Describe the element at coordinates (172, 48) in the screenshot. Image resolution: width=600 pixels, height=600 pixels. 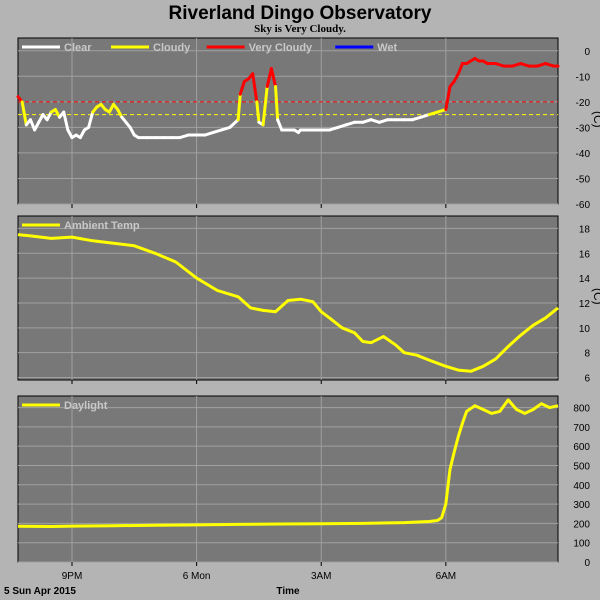
I see `legend-label: Cloudy` at that location.